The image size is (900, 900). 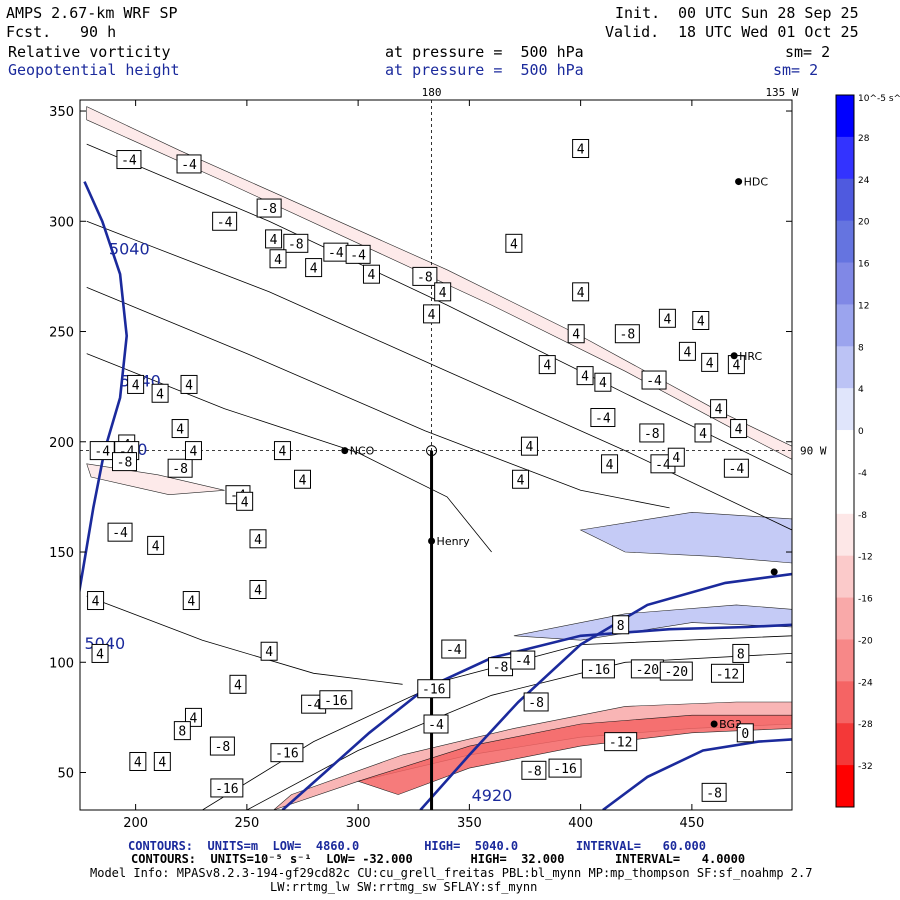 I want to click on contour-label-75: -8, so click(x=222, y=746).